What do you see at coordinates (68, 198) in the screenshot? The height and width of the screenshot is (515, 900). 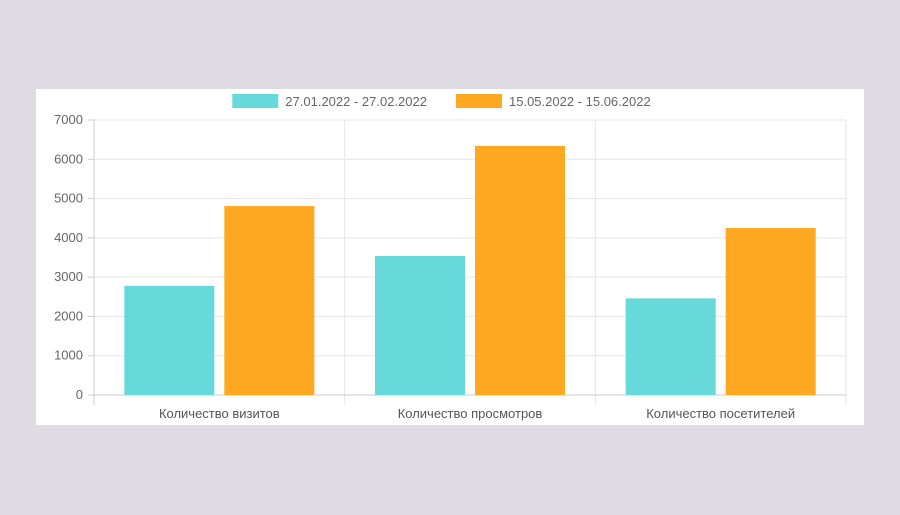 I see `y-tick-label: 5000` at bounding box center [68, 198].